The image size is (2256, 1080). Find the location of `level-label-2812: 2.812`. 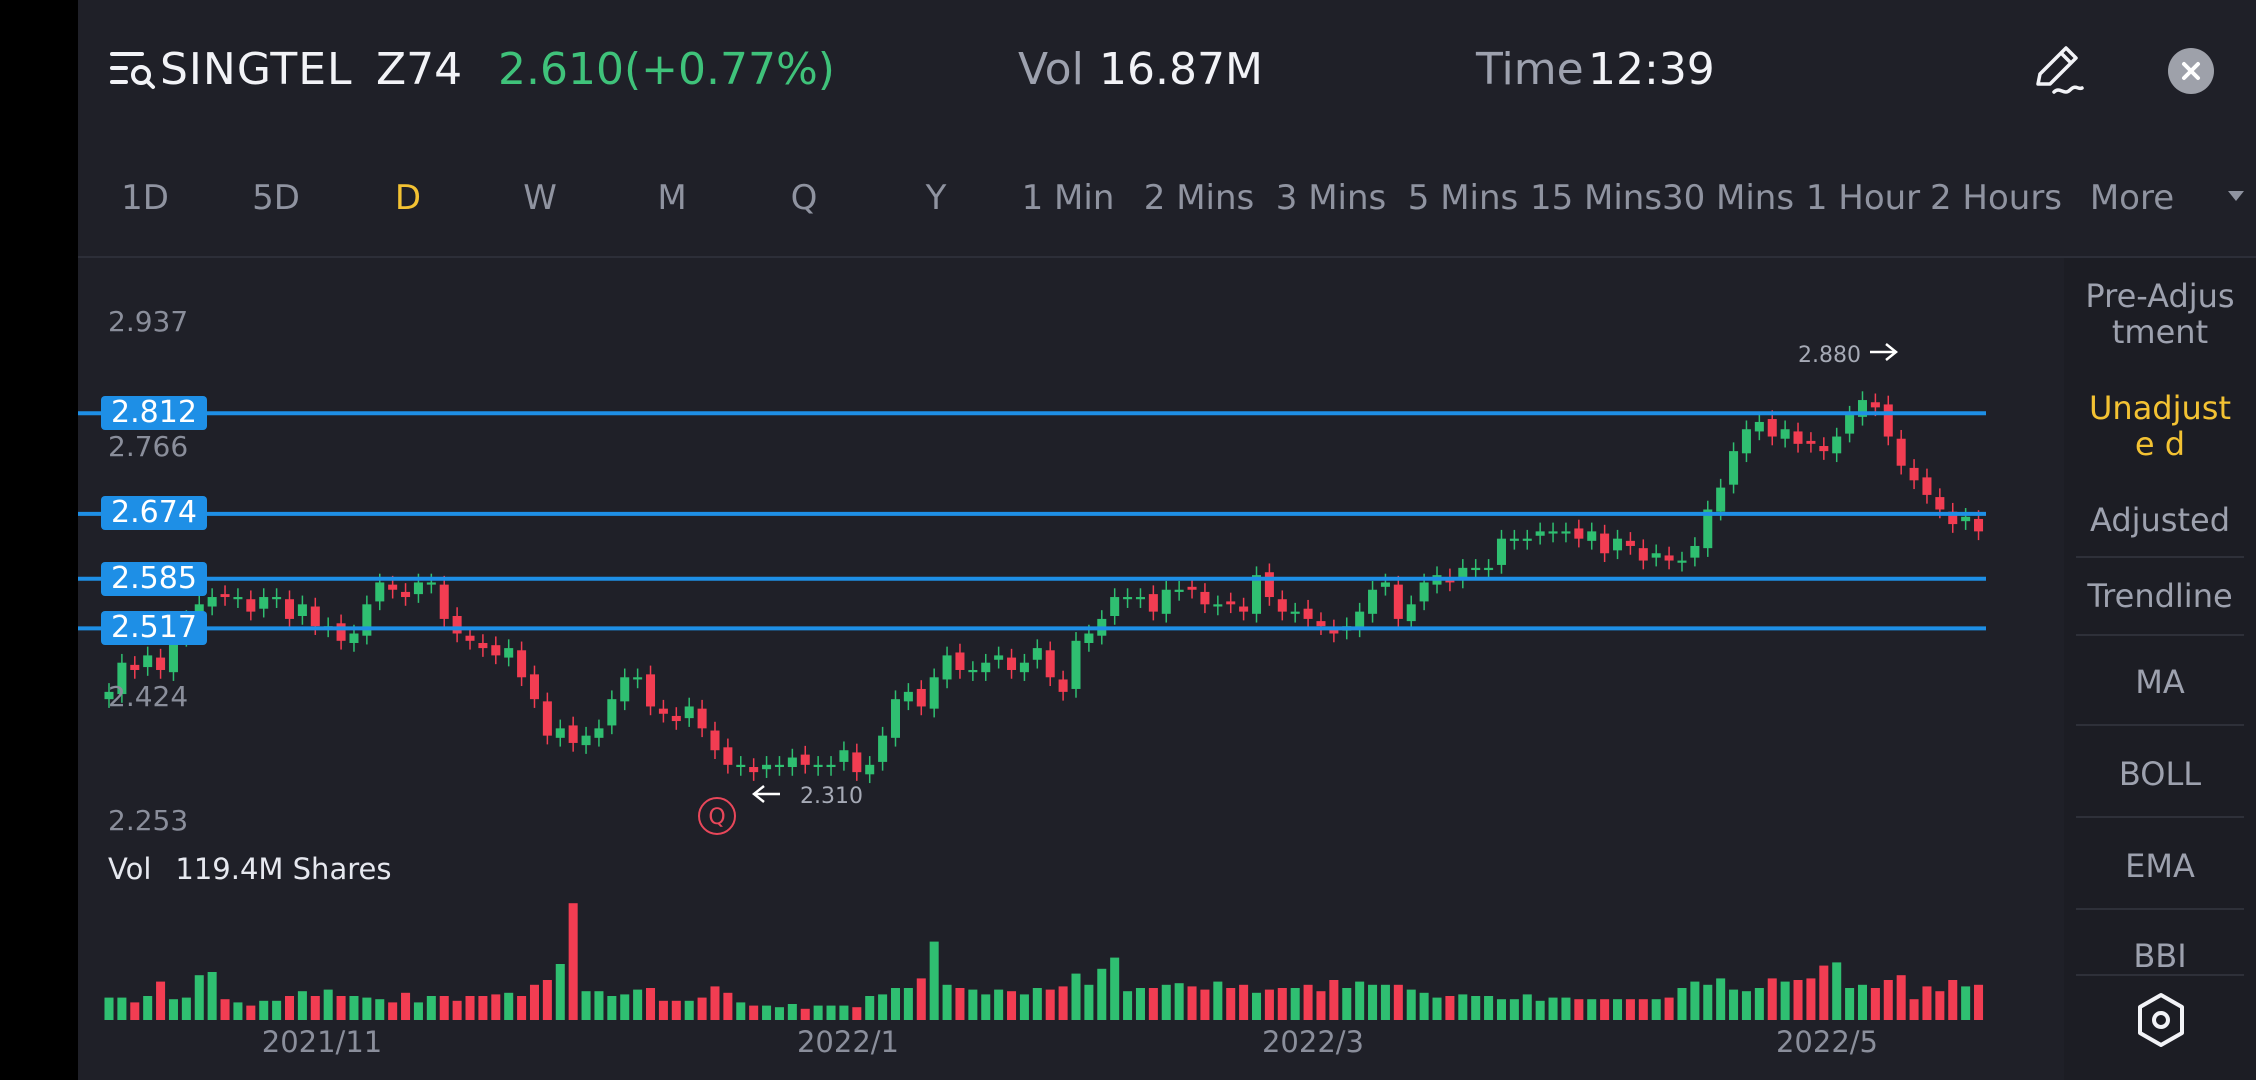

level-label-2812: 2.812 is located at coordinates (154, 413).